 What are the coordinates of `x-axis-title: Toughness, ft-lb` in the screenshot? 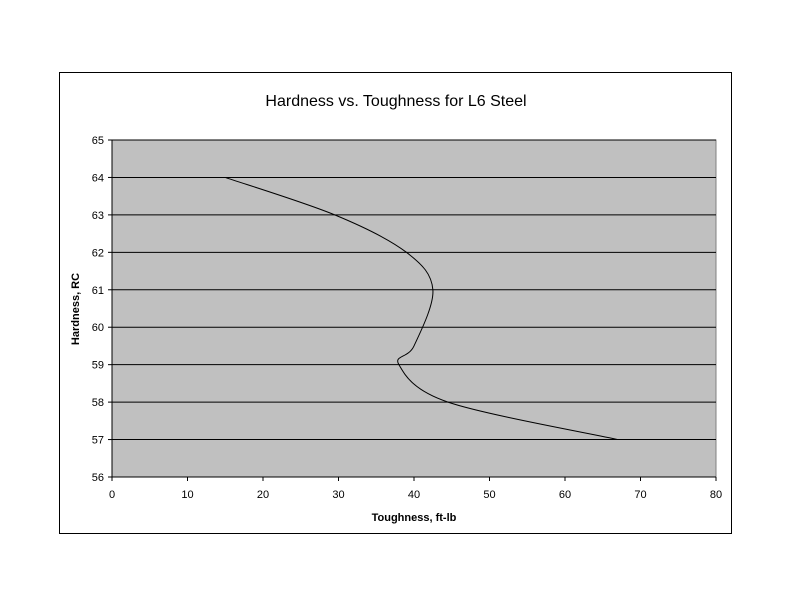 It's located at (414, 518).